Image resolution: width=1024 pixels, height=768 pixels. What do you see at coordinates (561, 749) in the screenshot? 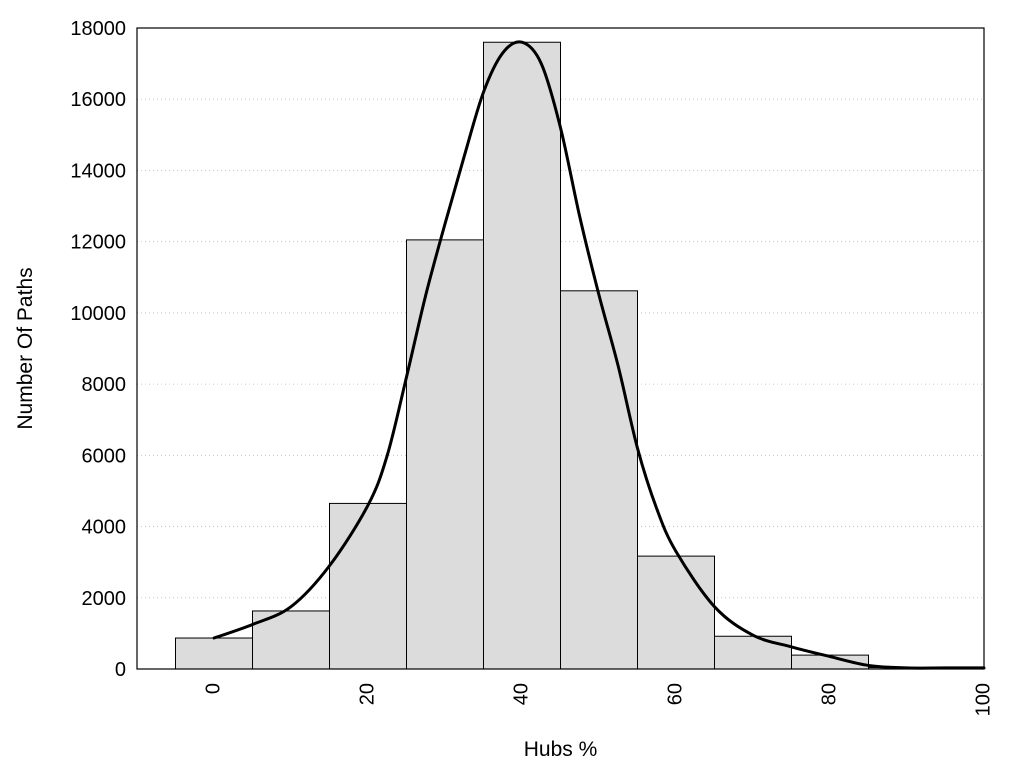
I see `x-axis-label: Hubs %` at bounding box center [561, 749].